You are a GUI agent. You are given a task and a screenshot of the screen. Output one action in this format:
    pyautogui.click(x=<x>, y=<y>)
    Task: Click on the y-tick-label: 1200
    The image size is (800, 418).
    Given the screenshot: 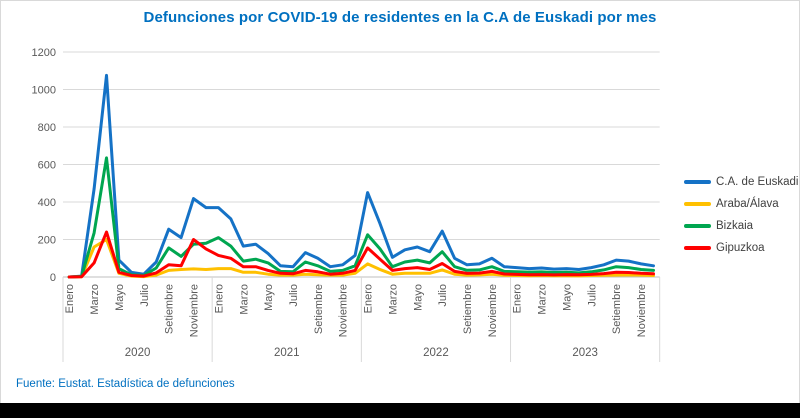 What is the action you would take?
    pyautogui.click(x=44, y=53)
    